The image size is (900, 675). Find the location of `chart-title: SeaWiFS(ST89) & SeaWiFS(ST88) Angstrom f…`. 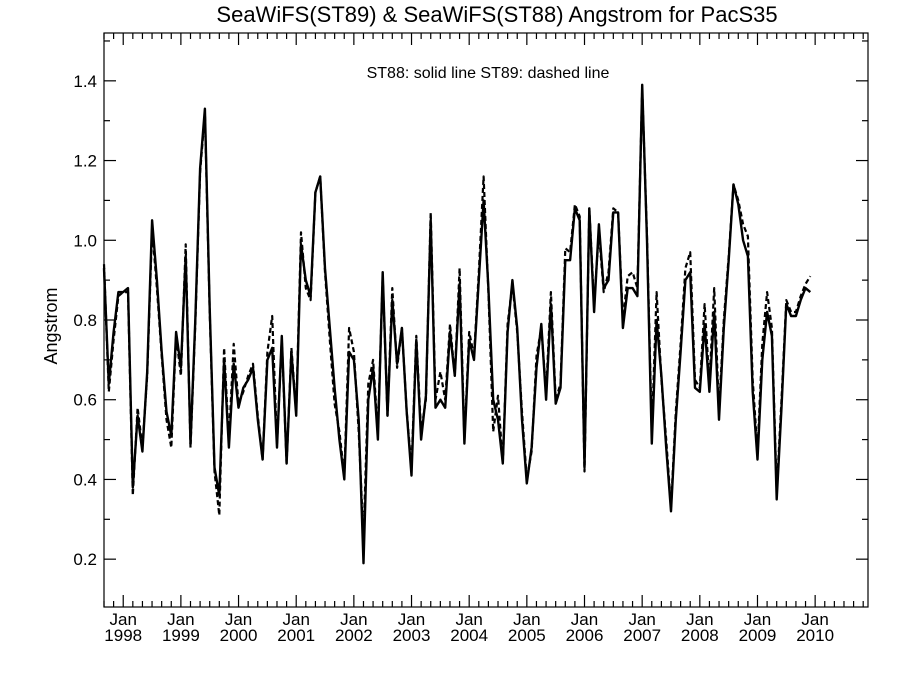

chart-title: SeaWiFS(ST89) & SeaWiFS(ST88) Angstrom f… is located at coordinates (496, 14).